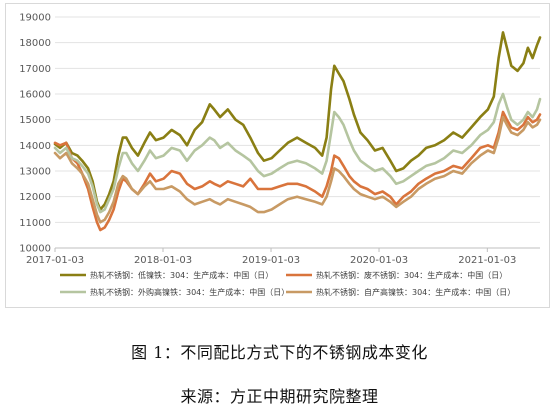  Describe the element at coordinates (35, 43) in the screenshot. I see `y-tick-label: 18000` at that location.